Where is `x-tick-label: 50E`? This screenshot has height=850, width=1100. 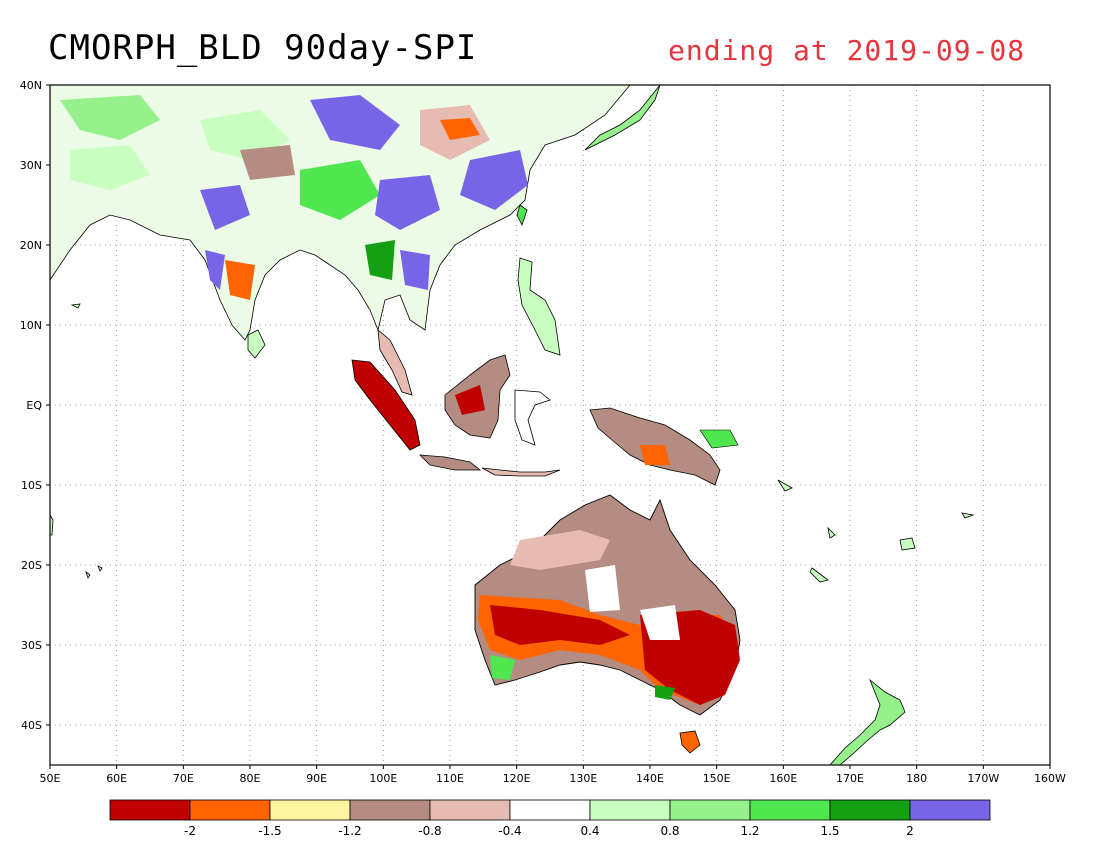
x-tick-label: 50E is located at coordinates (50, 778).